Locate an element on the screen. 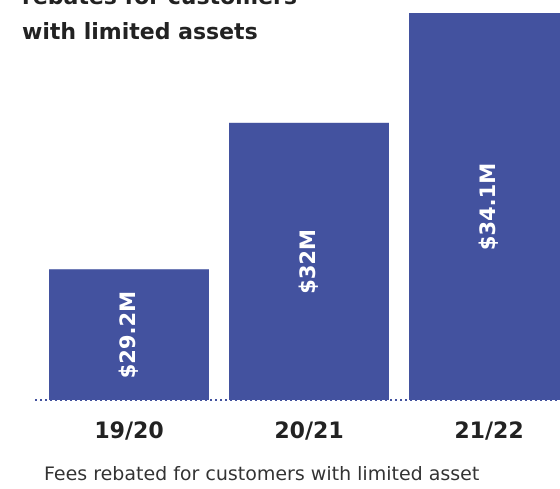 Image resolution: width=560 pixels, height=489 pixels. x-tick-label: 20/21 is located at coordinates (308, 431).